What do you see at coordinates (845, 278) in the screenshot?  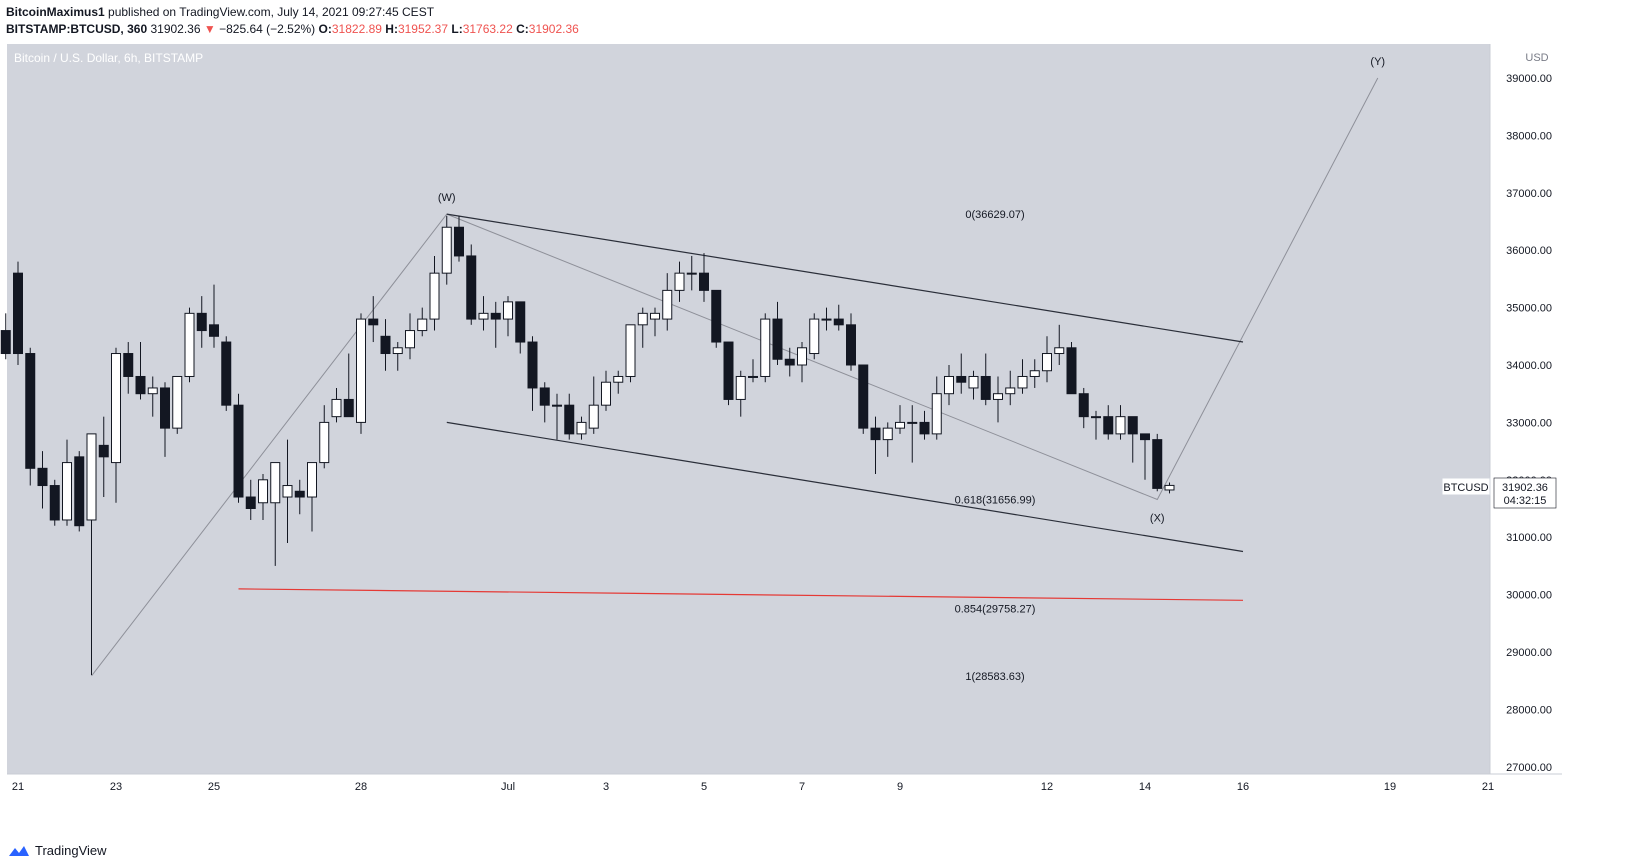 I see `channel-upper-line` at bounding box center [845, 278].